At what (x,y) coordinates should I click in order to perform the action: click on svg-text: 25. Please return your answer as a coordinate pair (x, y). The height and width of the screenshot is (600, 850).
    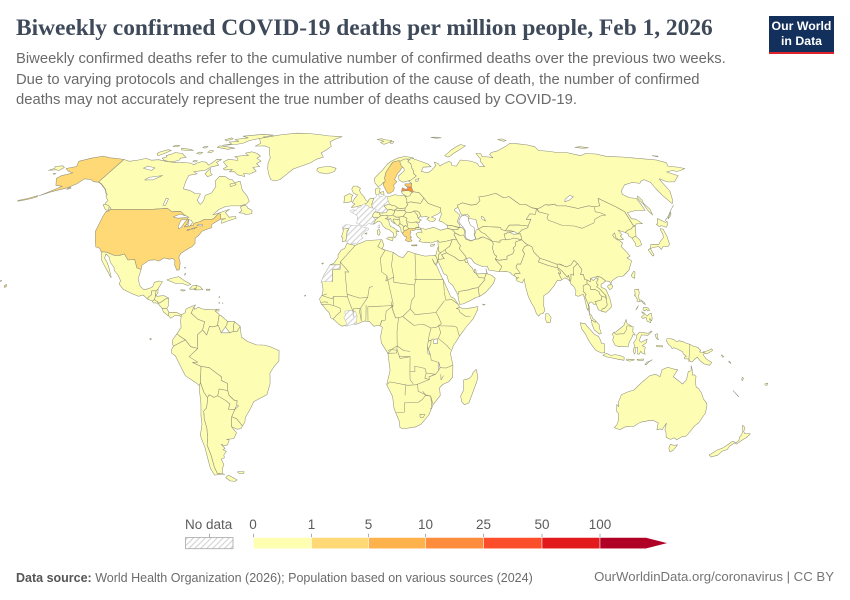
    Looking at the image, I should click on (483, 524).